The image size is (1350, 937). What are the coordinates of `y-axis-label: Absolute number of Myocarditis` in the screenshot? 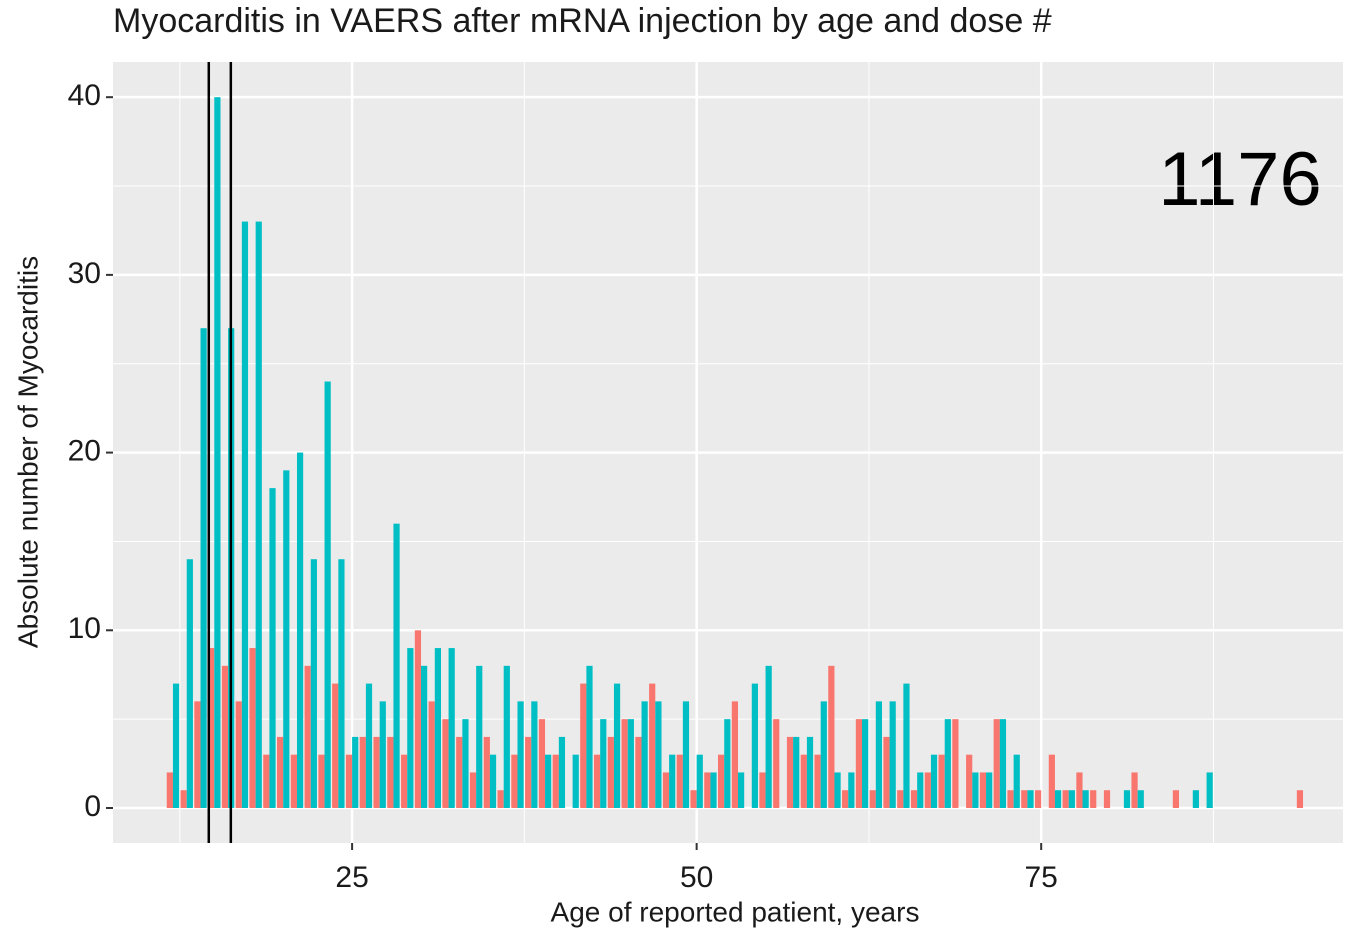 It's located at (27, 452).